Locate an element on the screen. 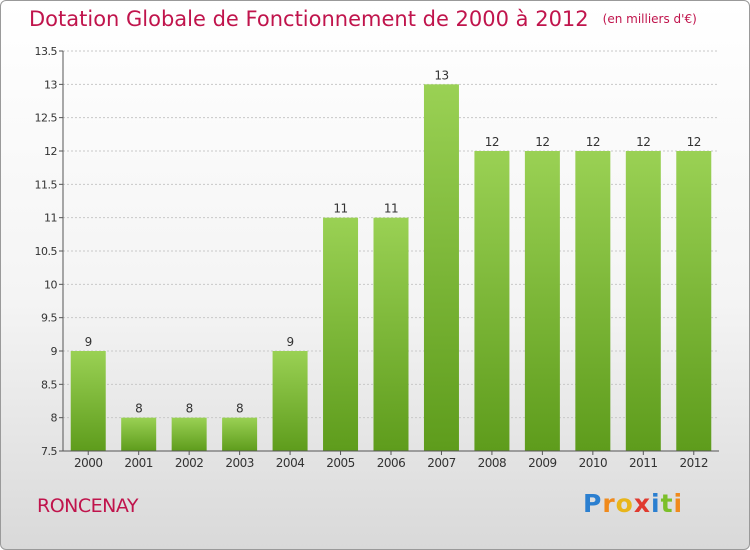 The height and width of the screenshot is (550, 750). x-tick-label: 2007 is located at coordinates (441, 463).